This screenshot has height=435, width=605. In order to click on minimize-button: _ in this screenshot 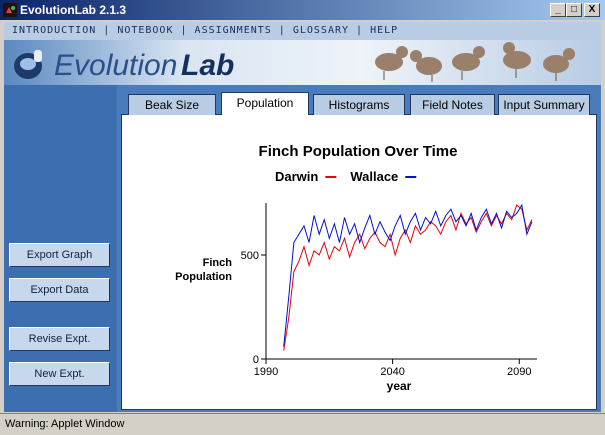, I will do `click(558, 10)`.